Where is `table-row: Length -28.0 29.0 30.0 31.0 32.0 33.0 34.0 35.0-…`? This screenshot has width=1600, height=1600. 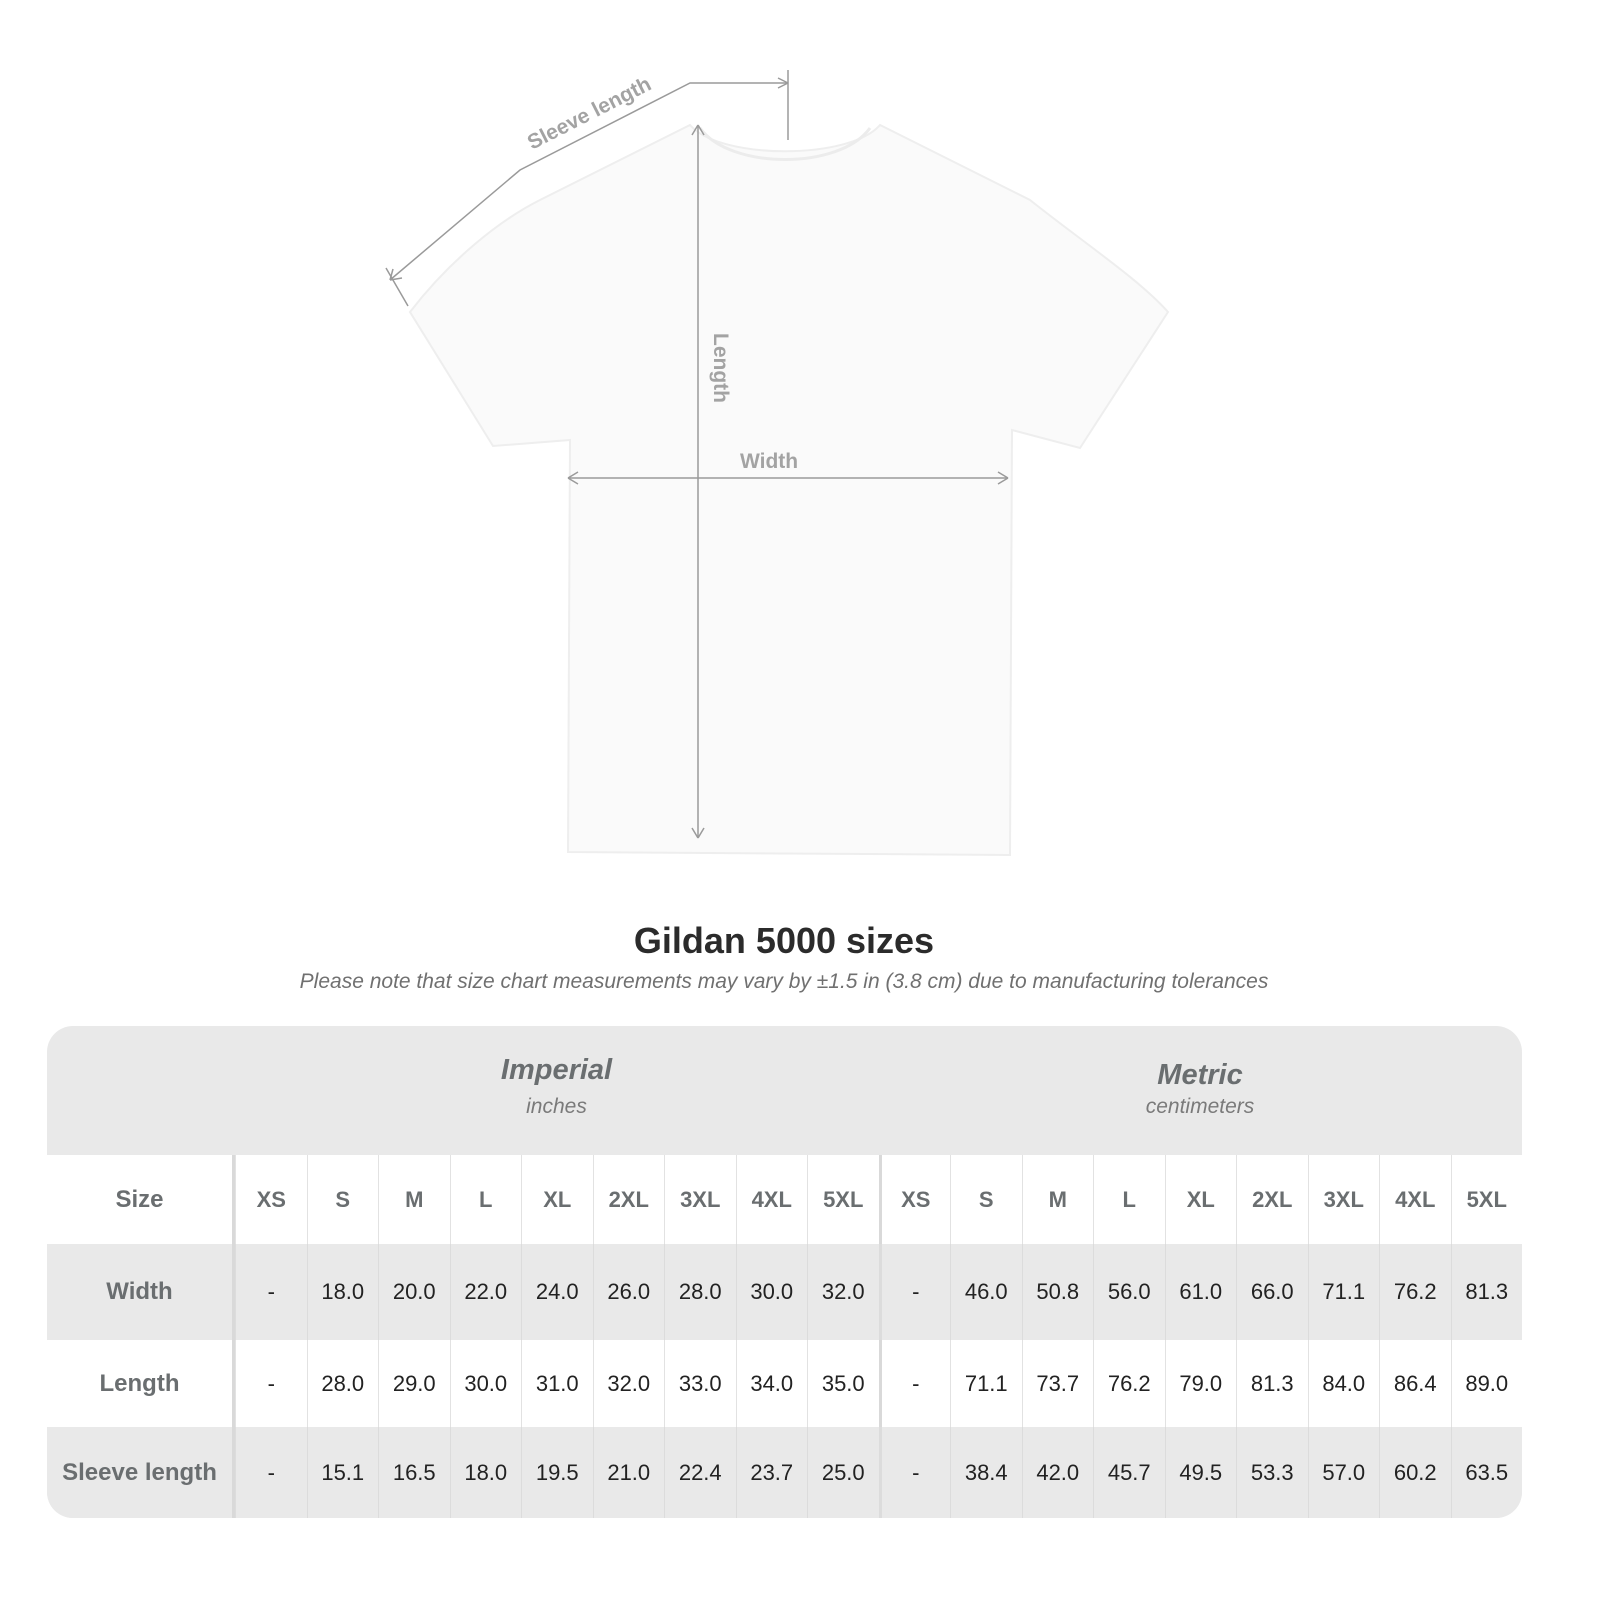
table-row: Length -28.0 29.0 30.0 31.0 32.0 33.0 34.0 35.0-… is located at coordinates (784, 1383).